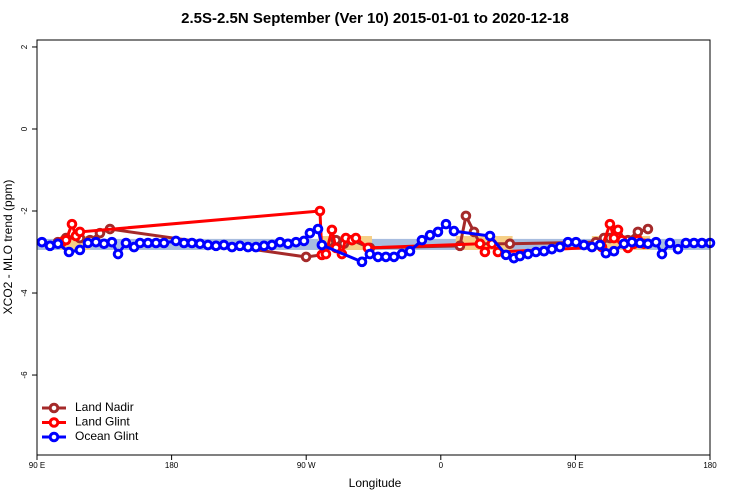 This screenshot has height=500, width=750. Describe the element at coordinates (24, 211) in the screenshot. I see `y-tick-label: -2` at that location.